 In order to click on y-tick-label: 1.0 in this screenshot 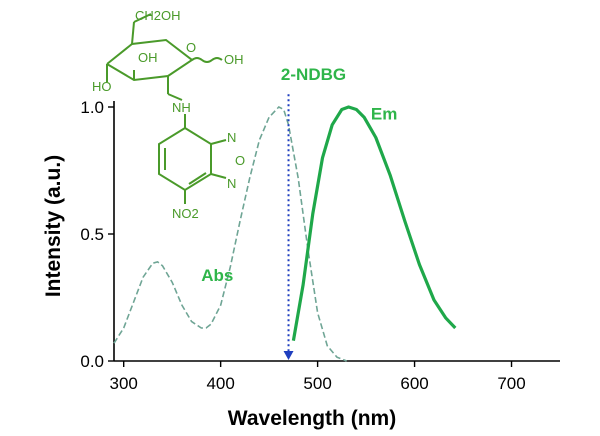, I will do `click(92, 107)`.